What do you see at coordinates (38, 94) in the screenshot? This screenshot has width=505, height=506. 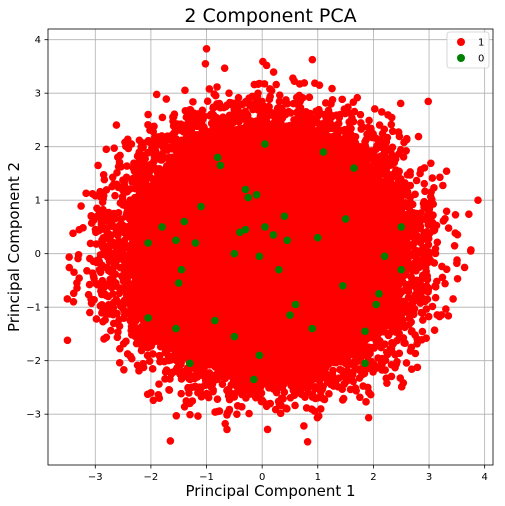 I see `y-tick-label: 3` at bounding box center [38, 94].